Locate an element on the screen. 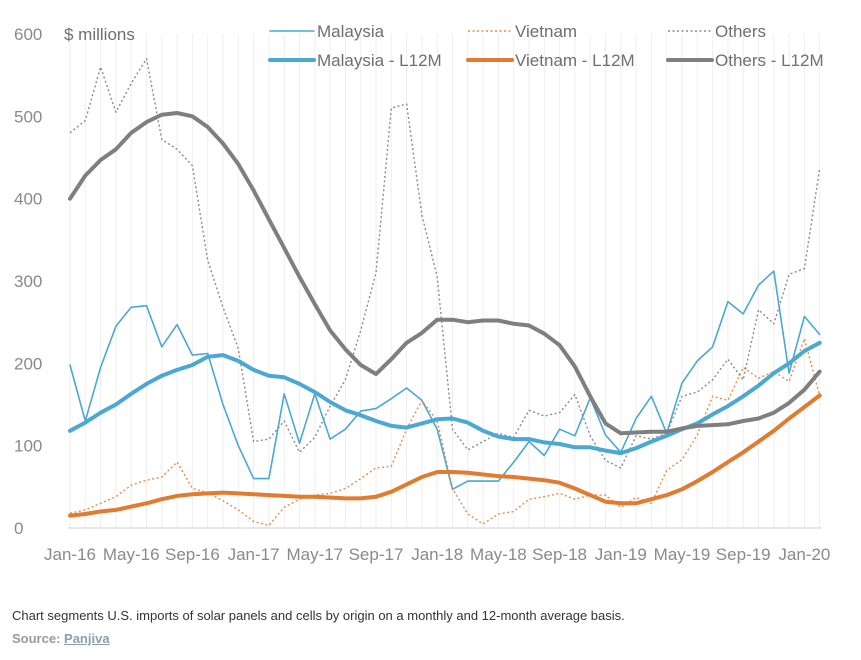  legend-label: Others - L12M is located at coordinates (769, 60).